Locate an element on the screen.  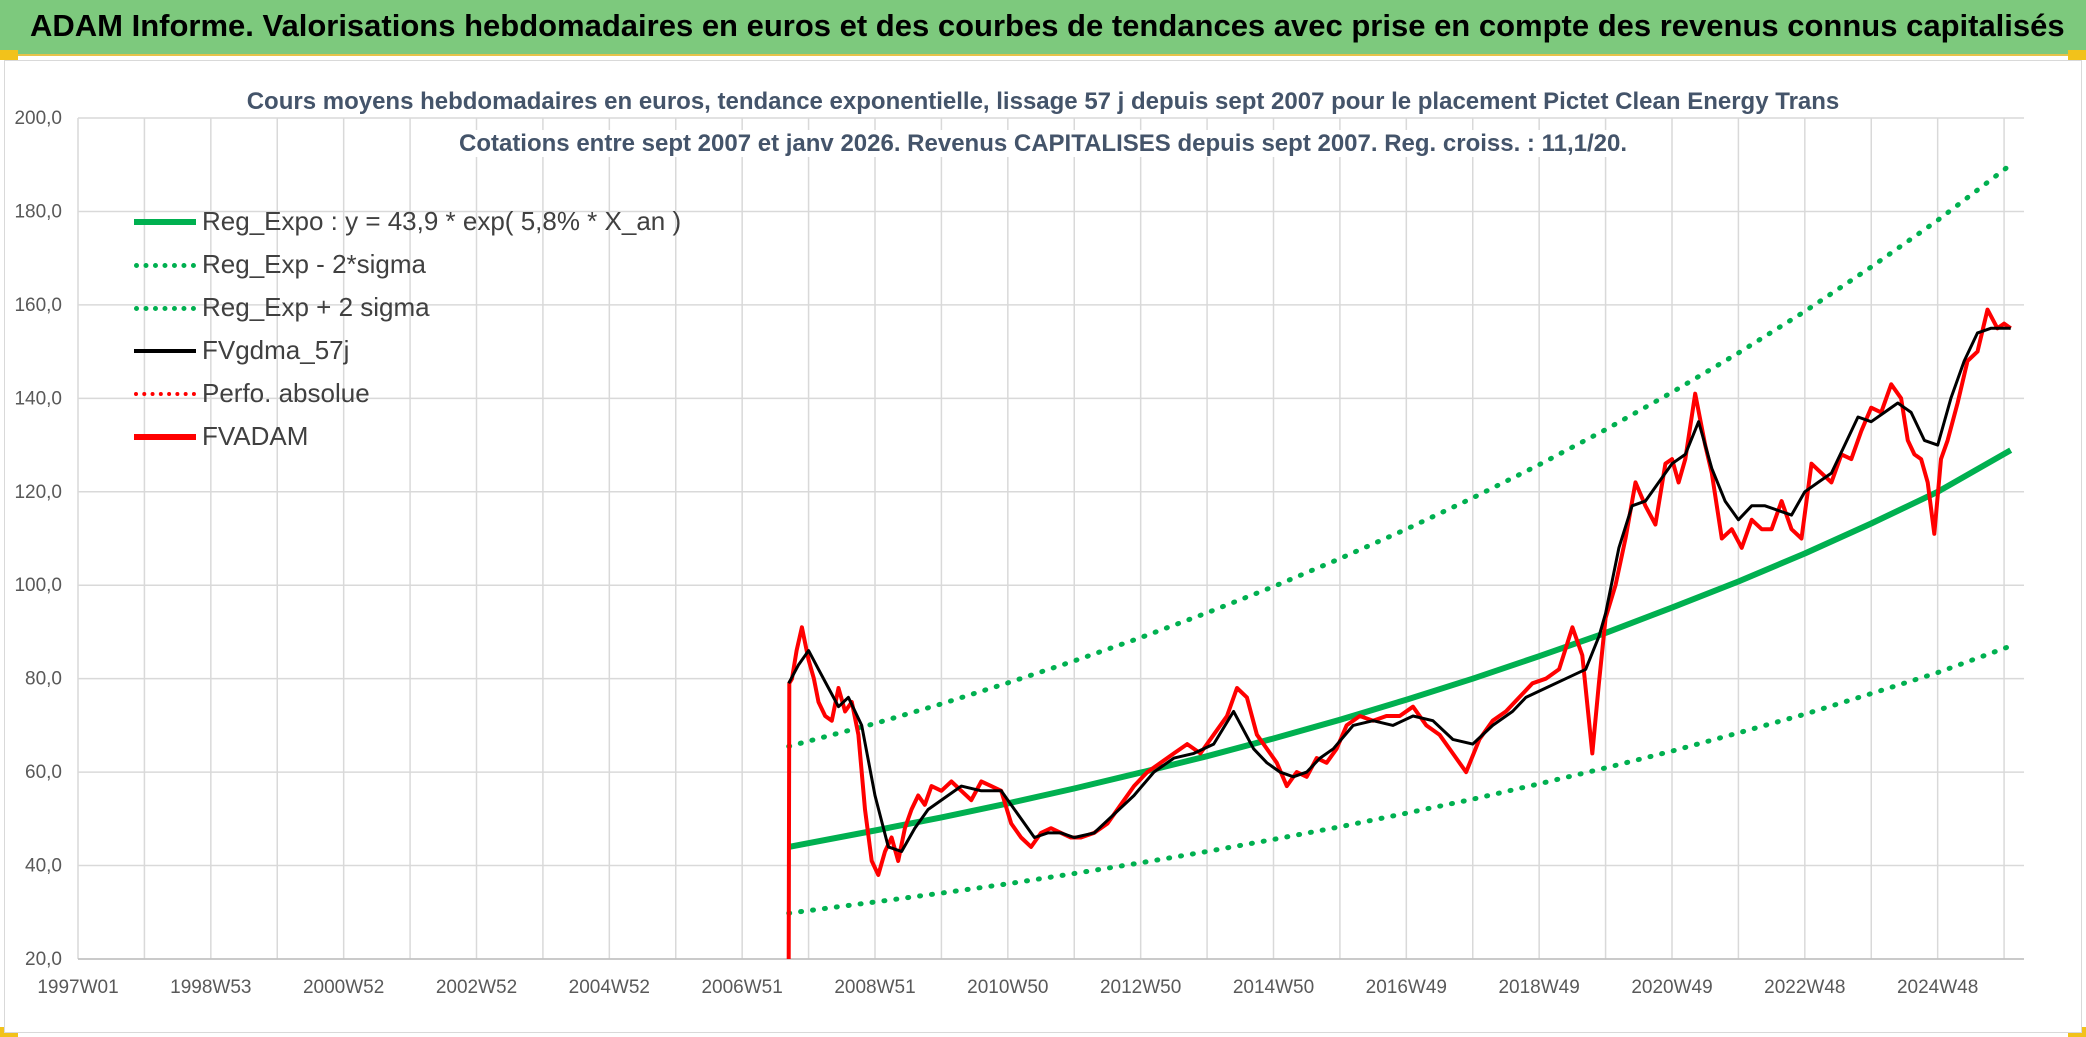
x-tick-label: 2014W50 is located at coordinates (1273, 987).